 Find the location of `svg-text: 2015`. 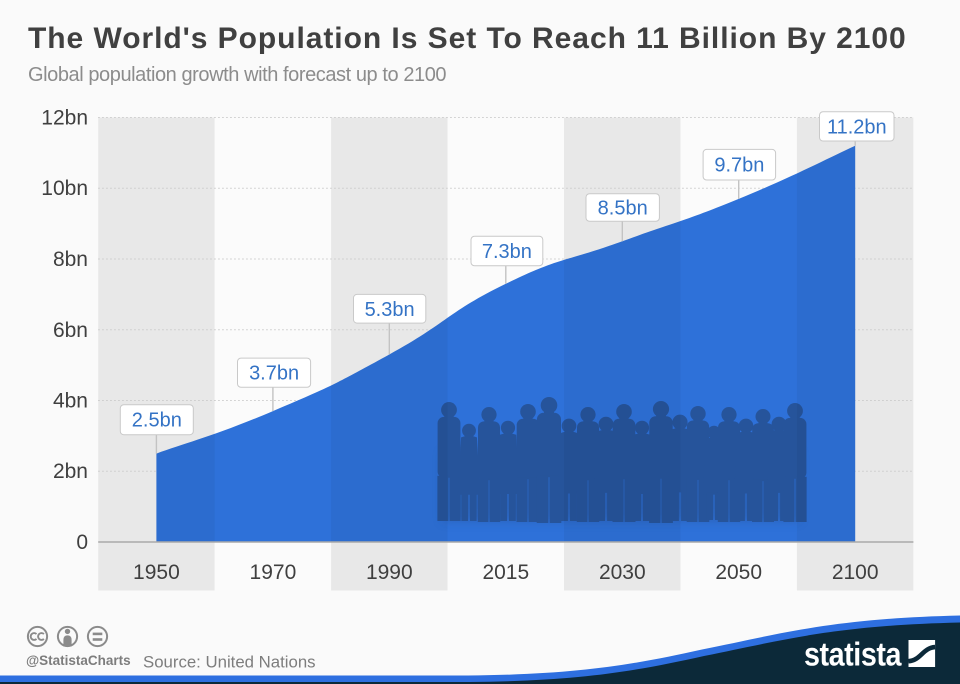

svg-text: 2015 is located at coordinates (505, 572).